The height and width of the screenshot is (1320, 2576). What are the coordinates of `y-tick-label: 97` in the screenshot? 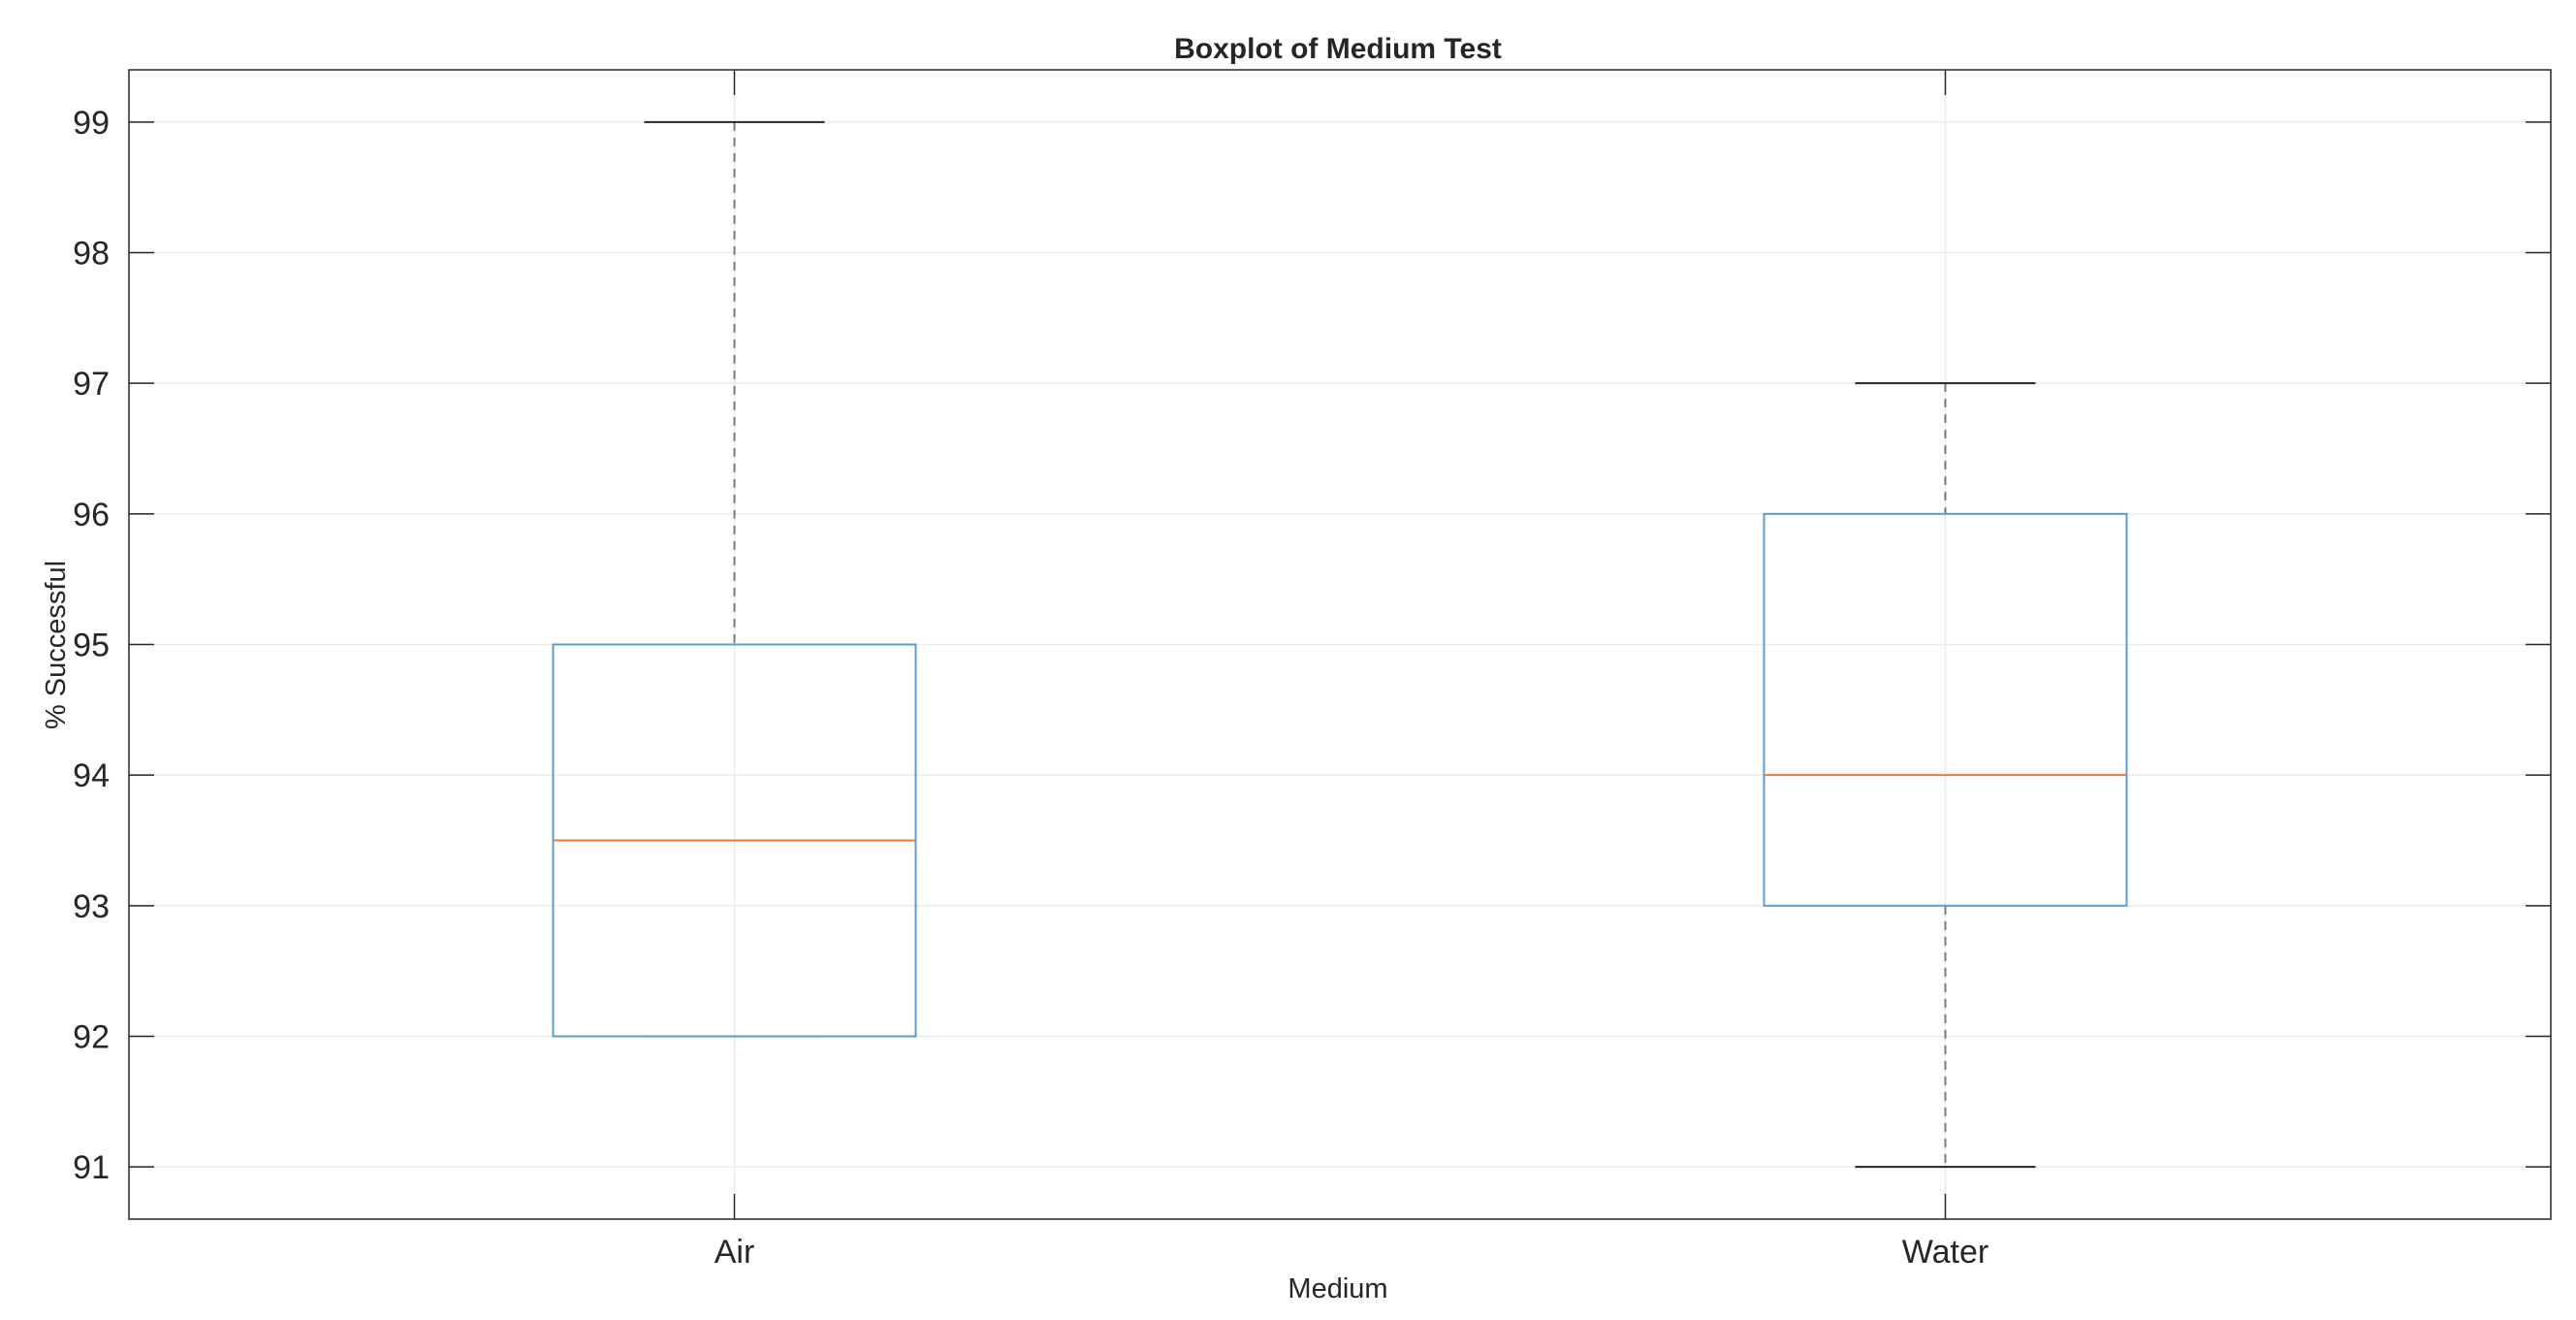 It's located at (91, 384).